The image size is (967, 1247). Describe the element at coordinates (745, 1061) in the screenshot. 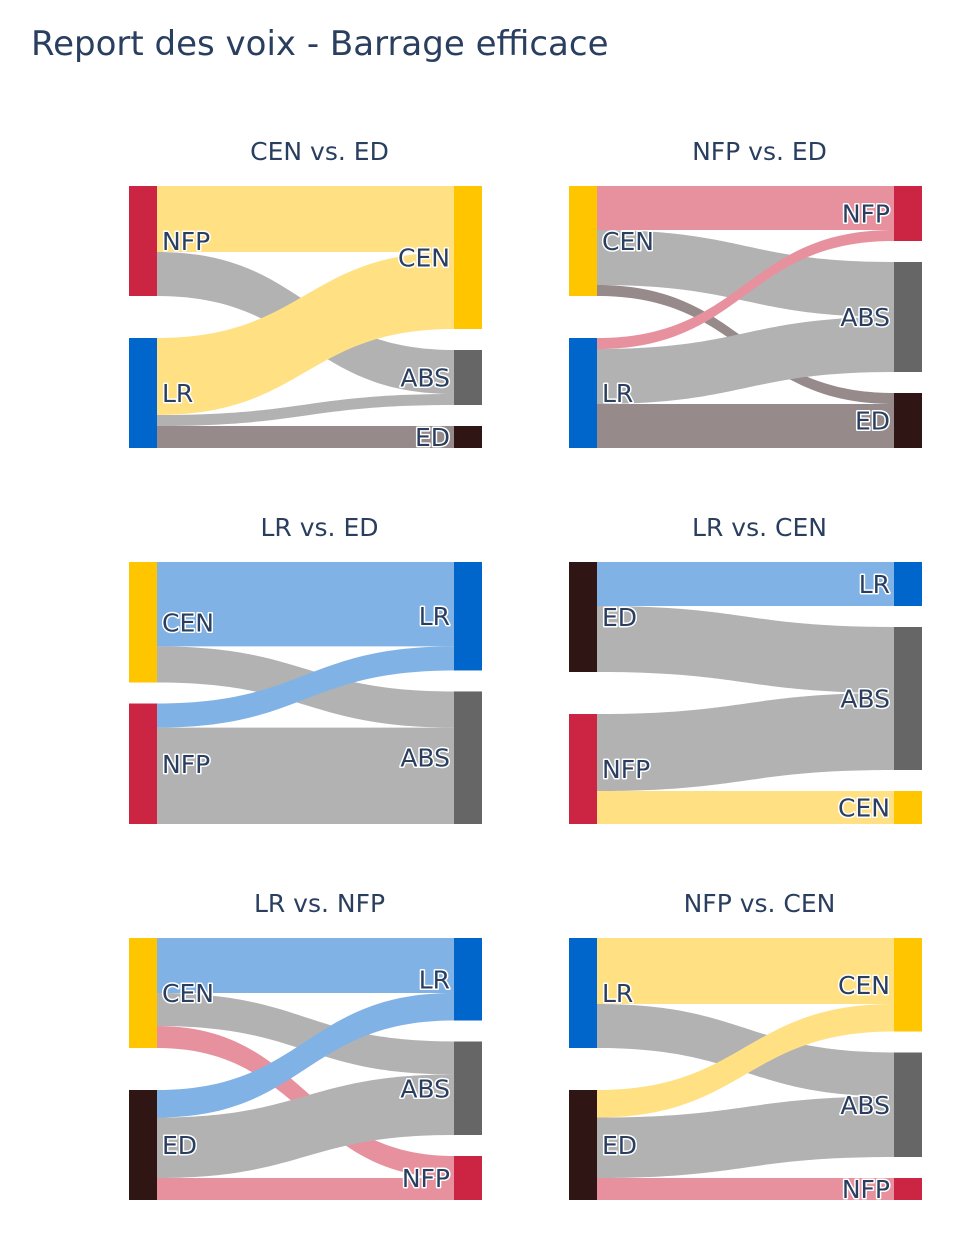

I see `link-ed-to-cen` at that location.